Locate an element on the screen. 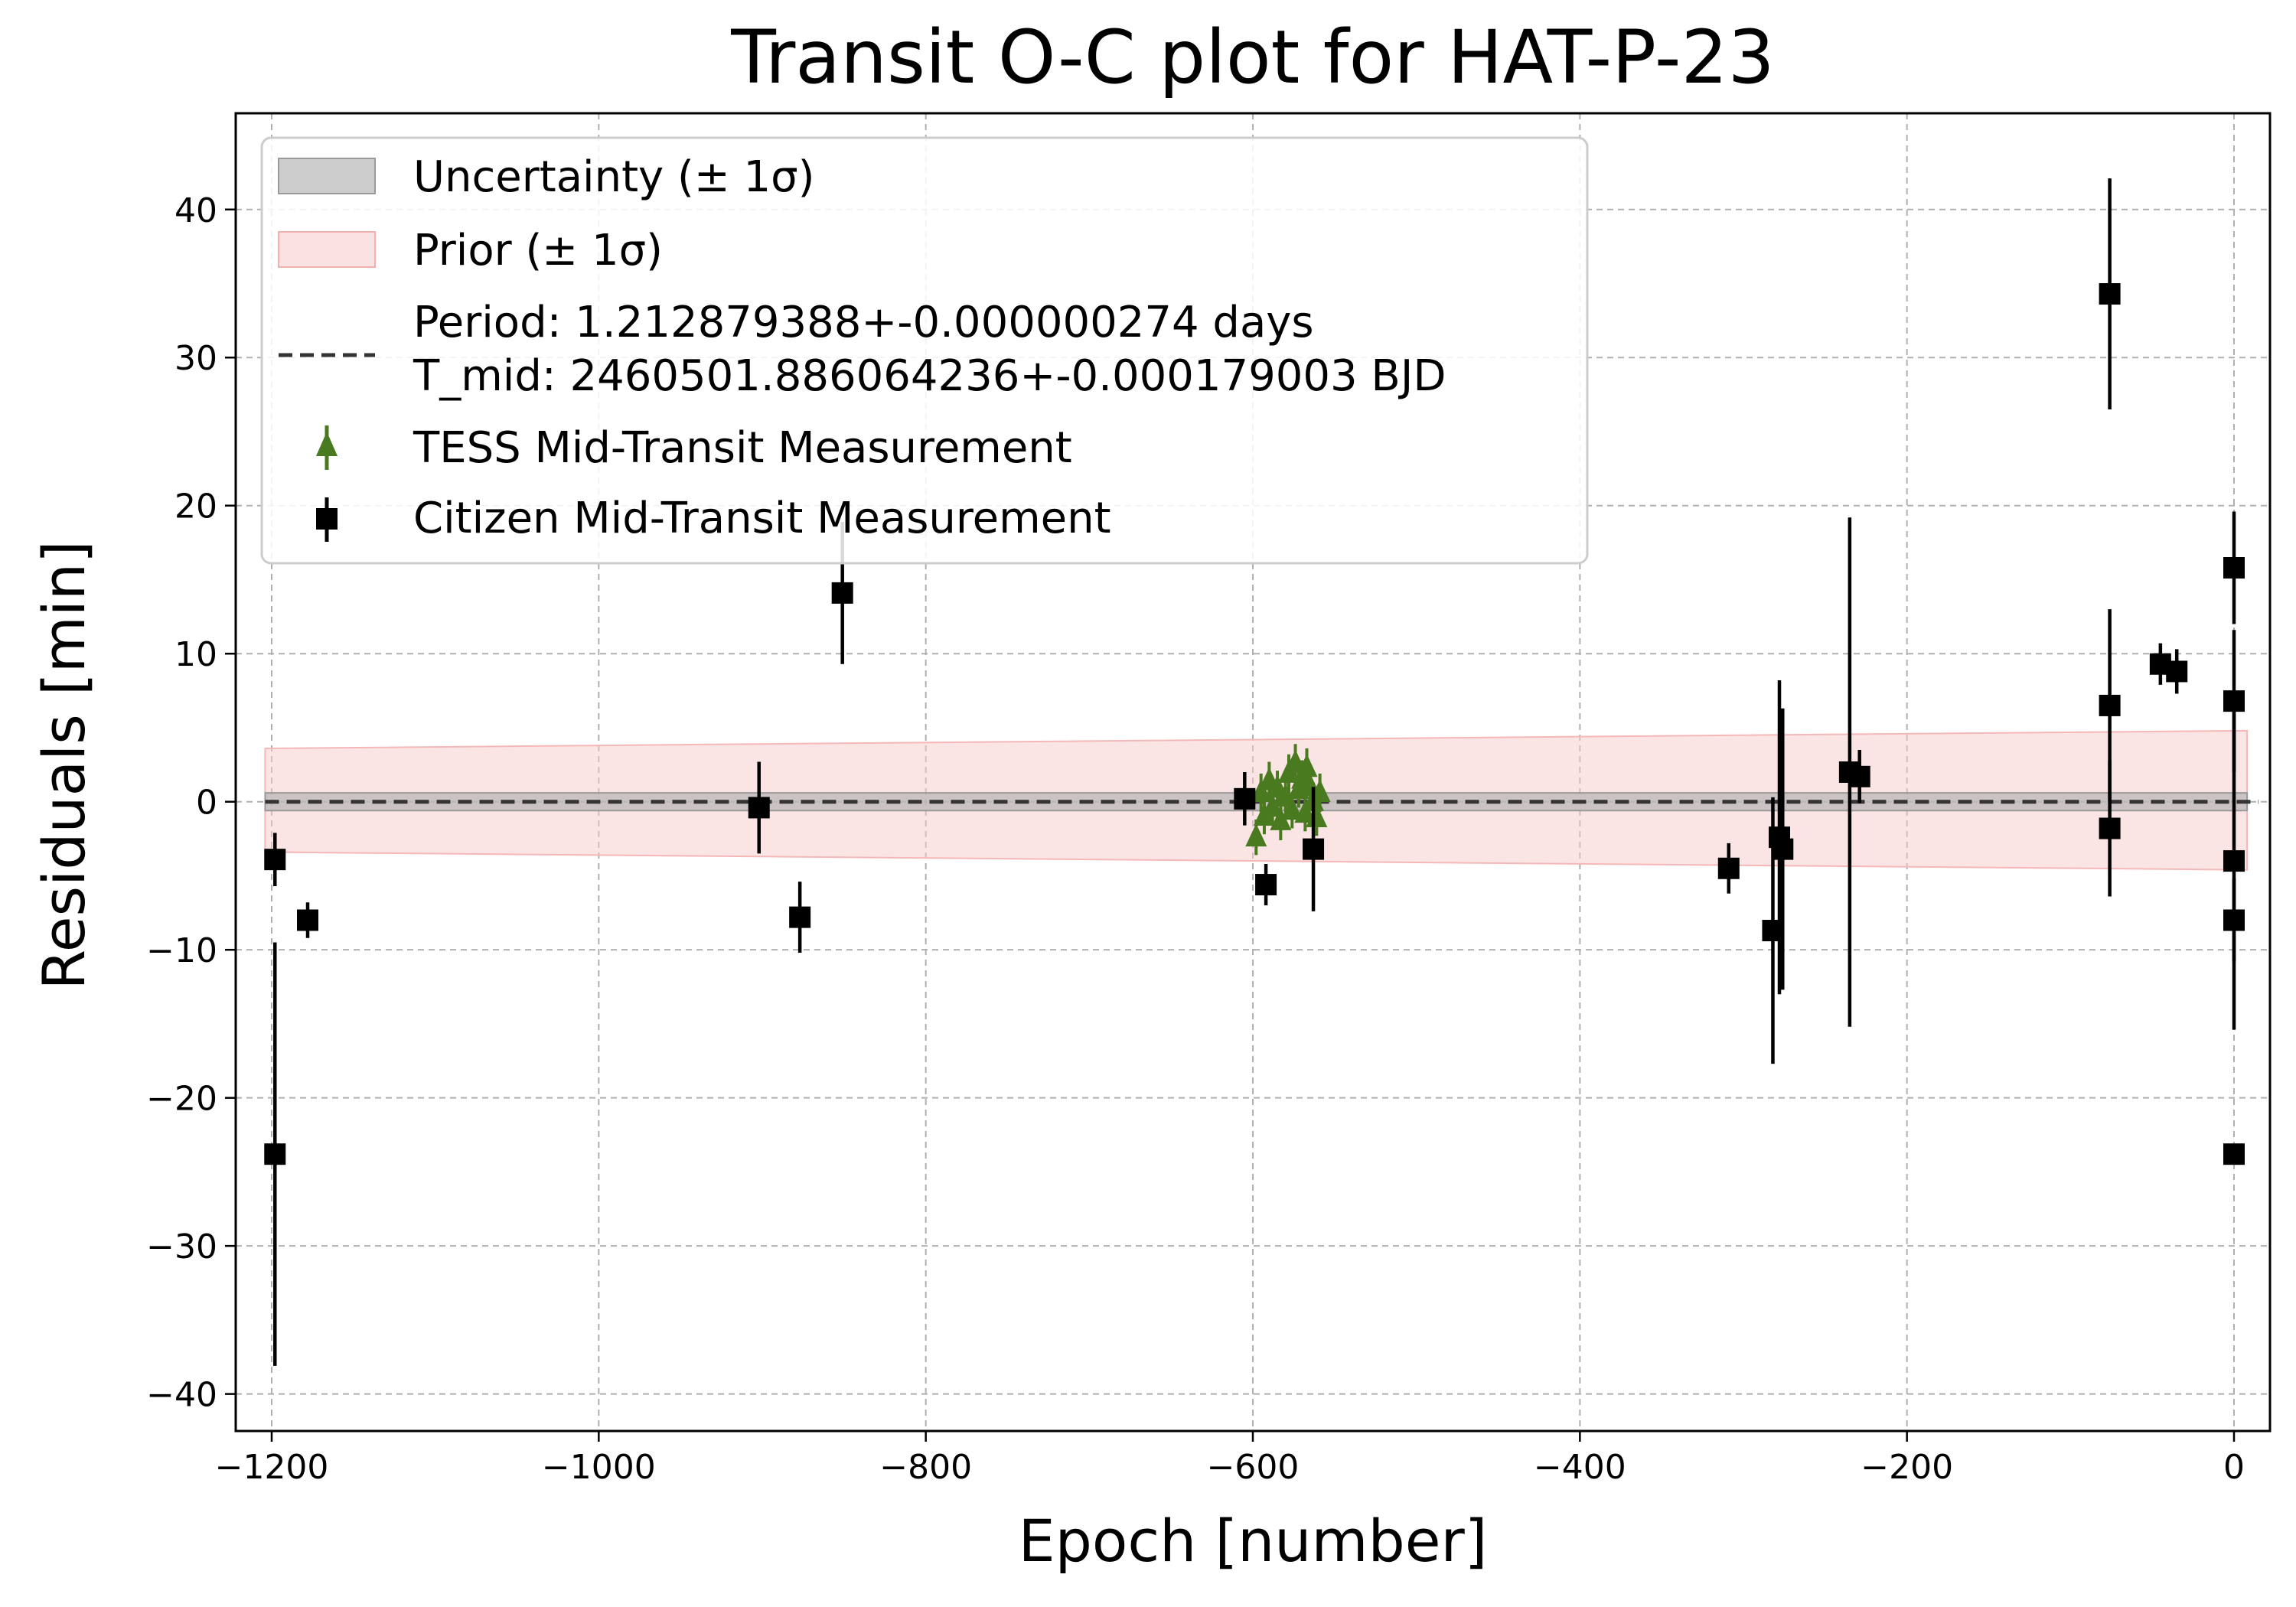  y-tick-label: 40 is located at coordinates (195, 210).